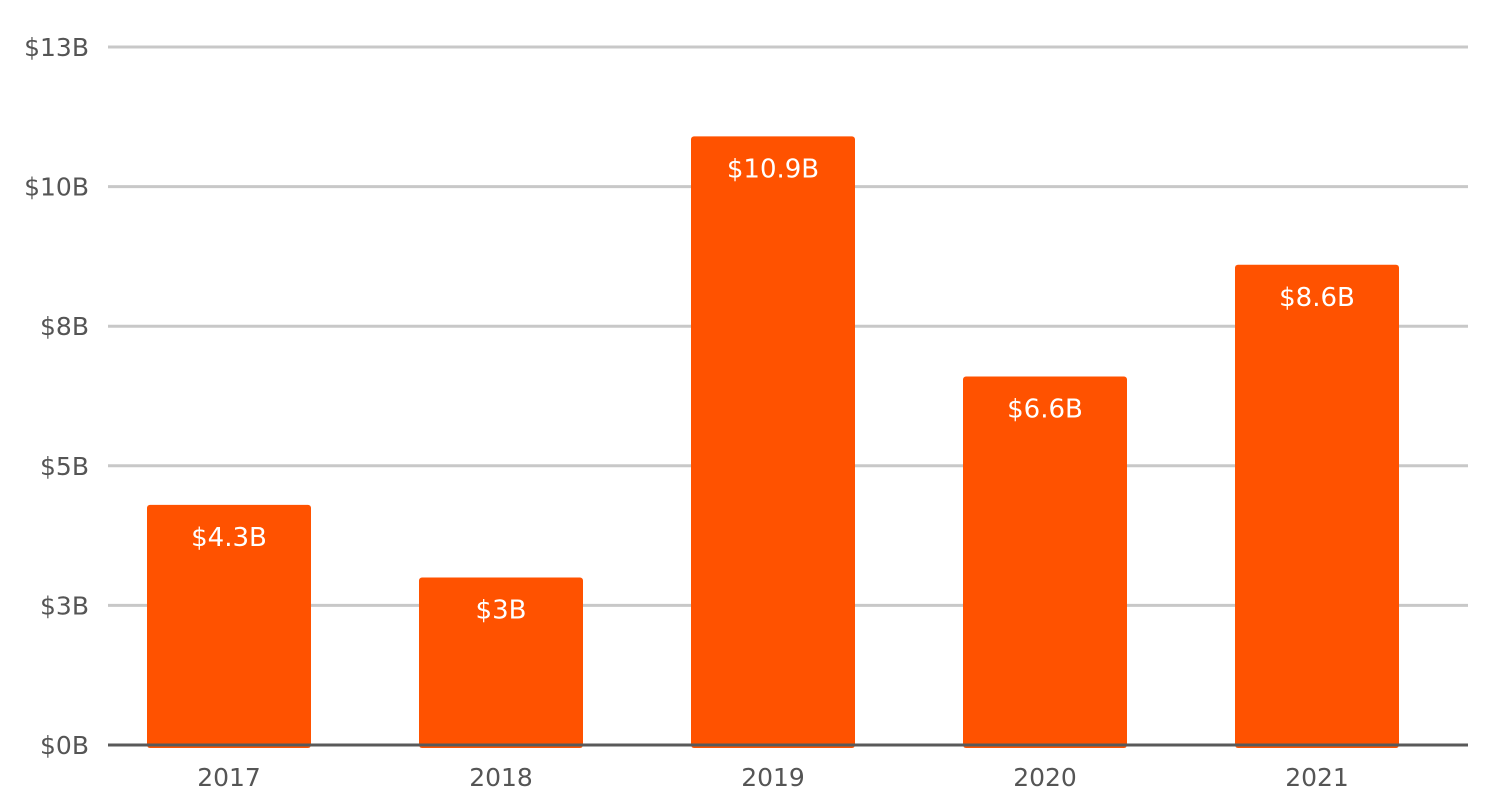 The width and height of the screenshot is (1498, 798). I want to click on bar-2019, so click(773, 442).